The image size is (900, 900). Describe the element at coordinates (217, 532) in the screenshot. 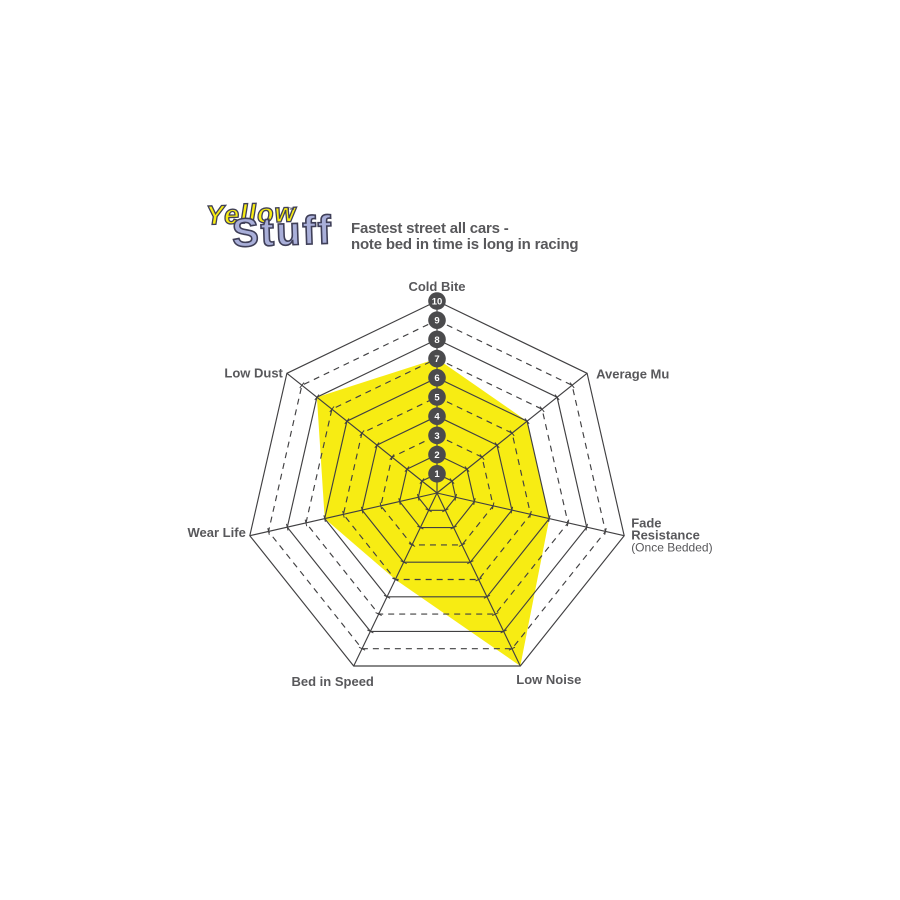

I see `axis-label-wear-life: Wear Life` at that location.